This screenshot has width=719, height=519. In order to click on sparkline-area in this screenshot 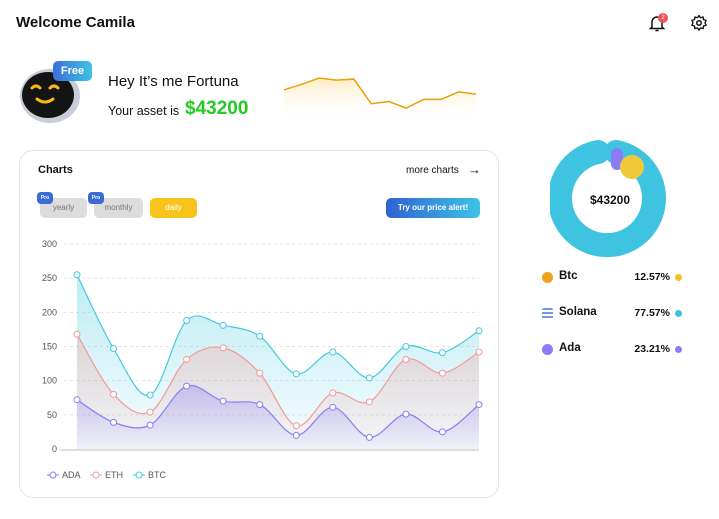, I will do `click(380, 99)`.